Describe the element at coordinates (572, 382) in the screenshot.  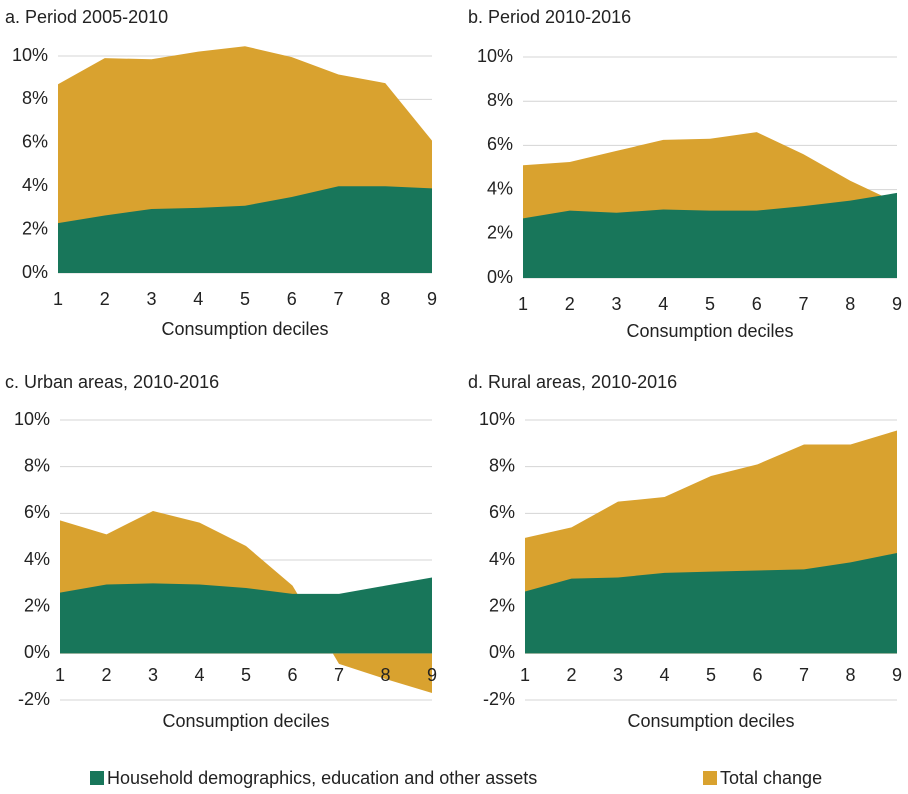
I see `panel-title: d. Rural areas, 2010-2016` at that location.